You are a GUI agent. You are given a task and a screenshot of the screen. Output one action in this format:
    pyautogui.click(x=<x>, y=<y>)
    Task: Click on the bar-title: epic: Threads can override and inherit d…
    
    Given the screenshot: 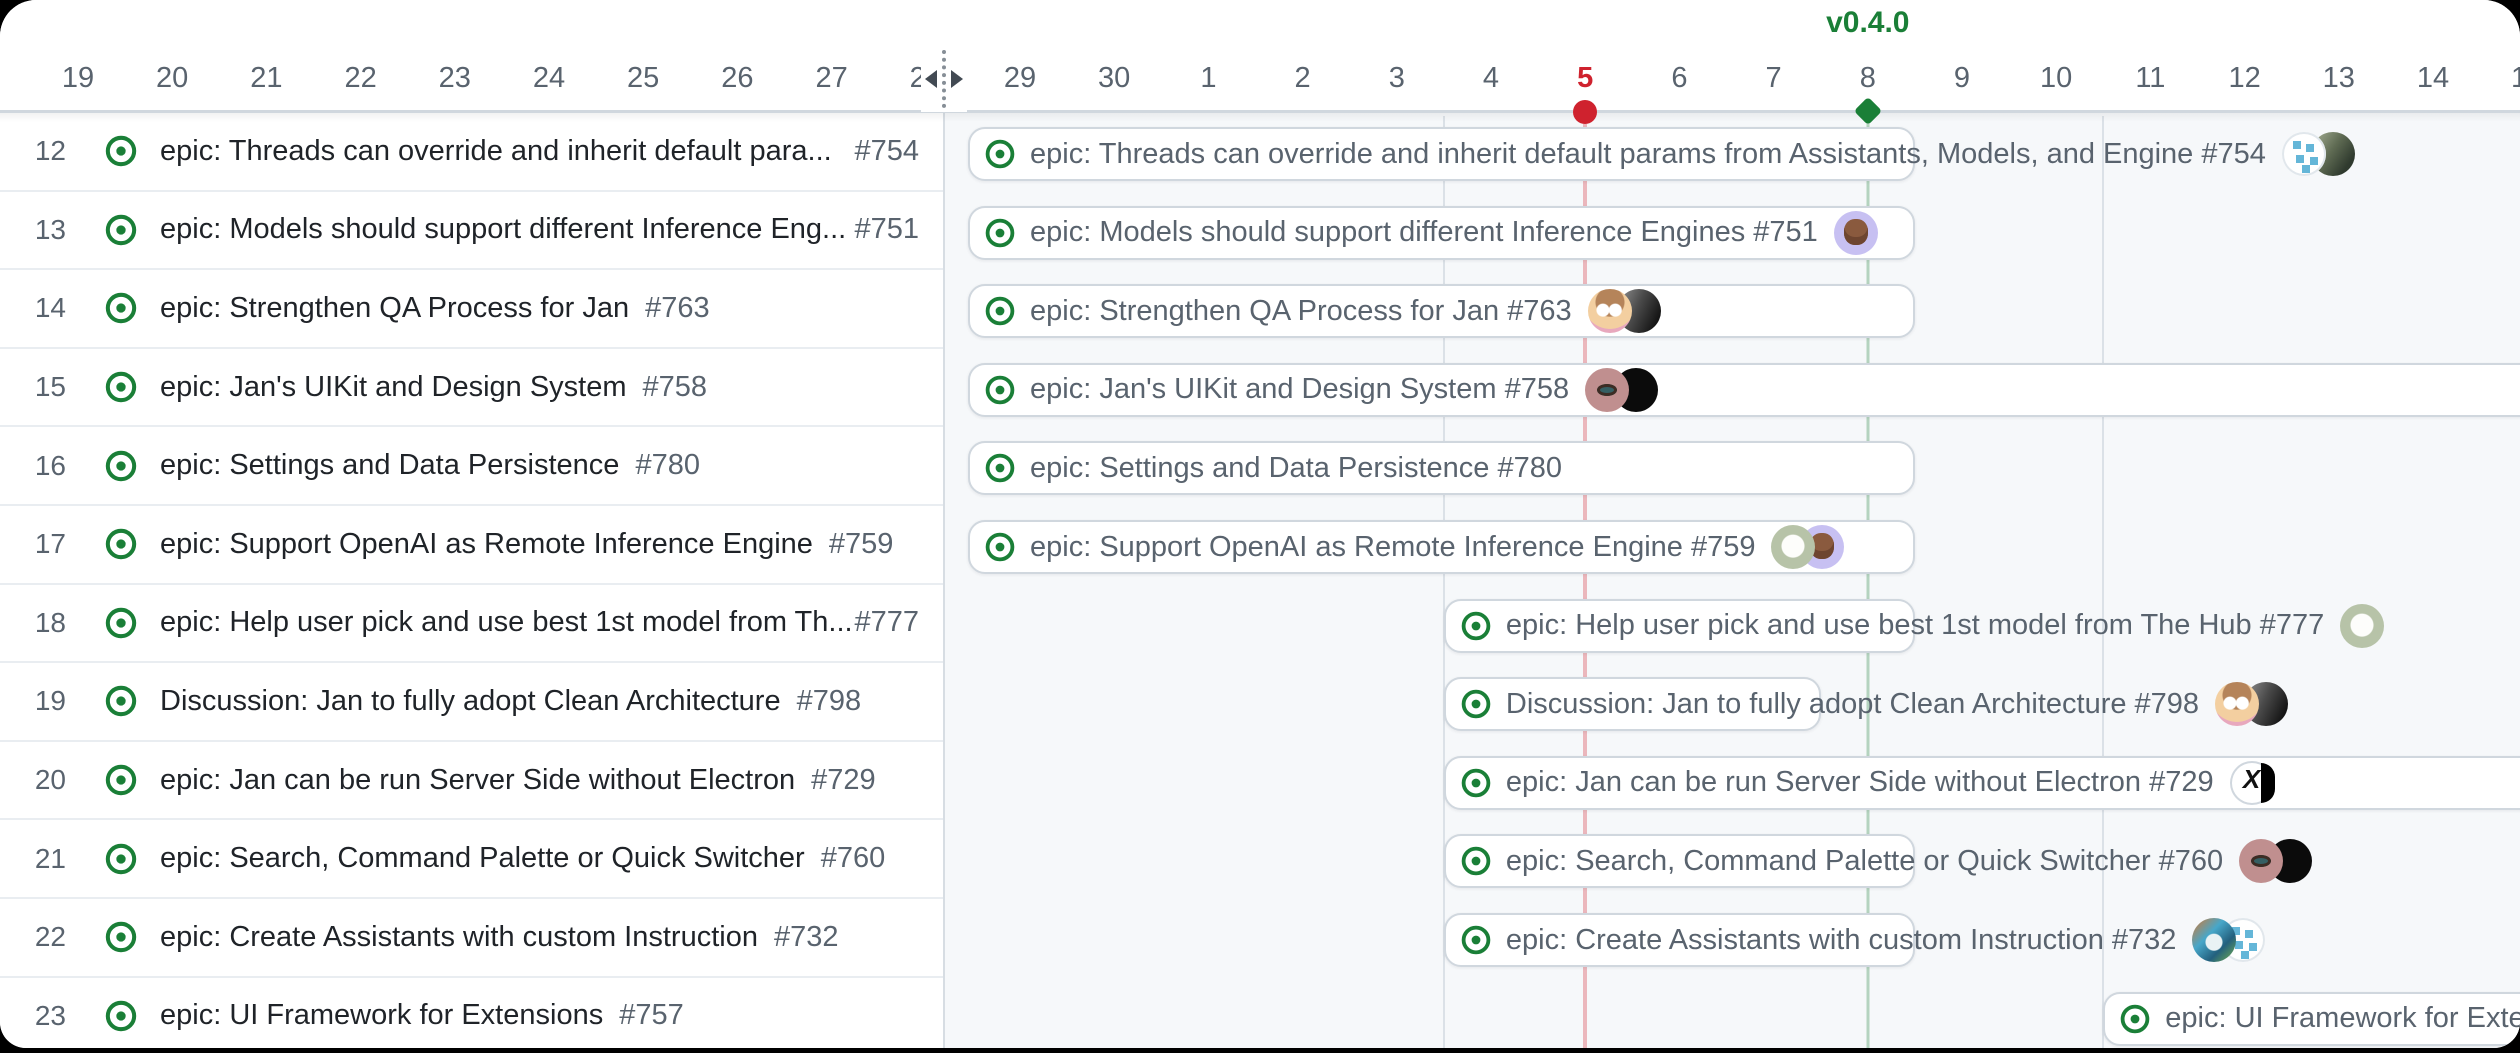 What is the action you would take?
    pyautogui.click(x=1648, y=153)
    